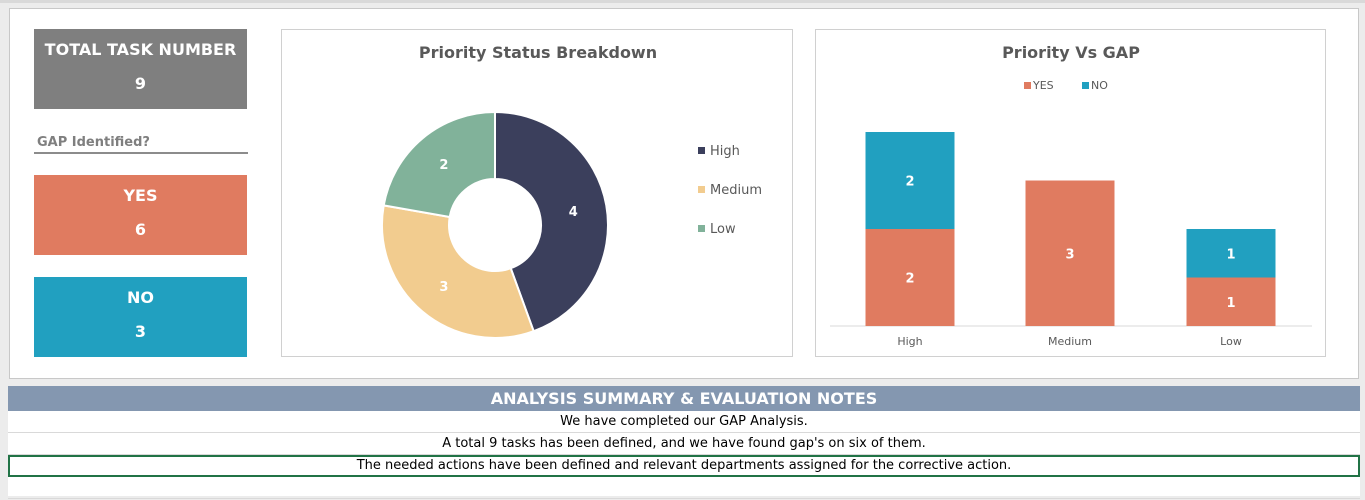  What do you see at coordinates (458, 271) in the screenshot?
I see `donut-slice-medium` at bounding box center [458, 271].